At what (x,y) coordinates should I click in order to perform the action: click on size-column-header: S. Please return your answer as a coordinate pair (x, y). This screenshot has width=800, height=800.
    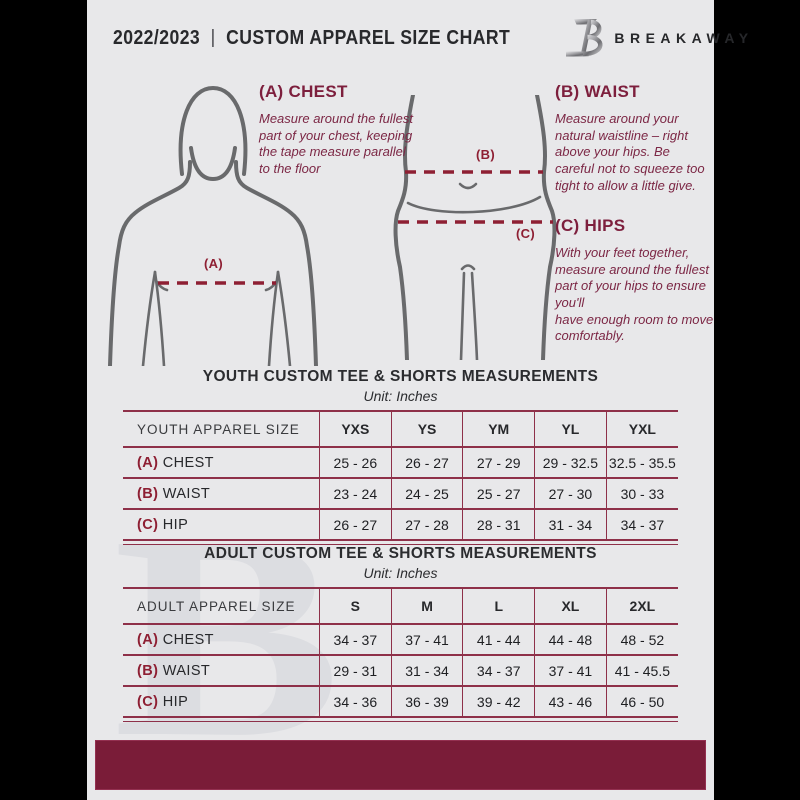
    Looking at the image, I should click on (355, 606).